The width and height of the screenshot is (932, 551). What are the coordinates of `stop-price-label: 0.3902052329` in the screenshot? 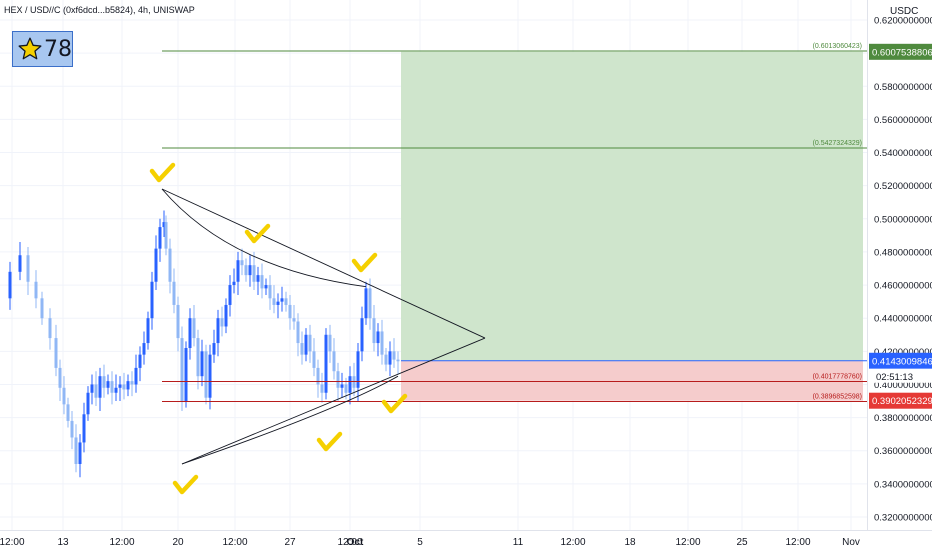 It's located at (902, 401).